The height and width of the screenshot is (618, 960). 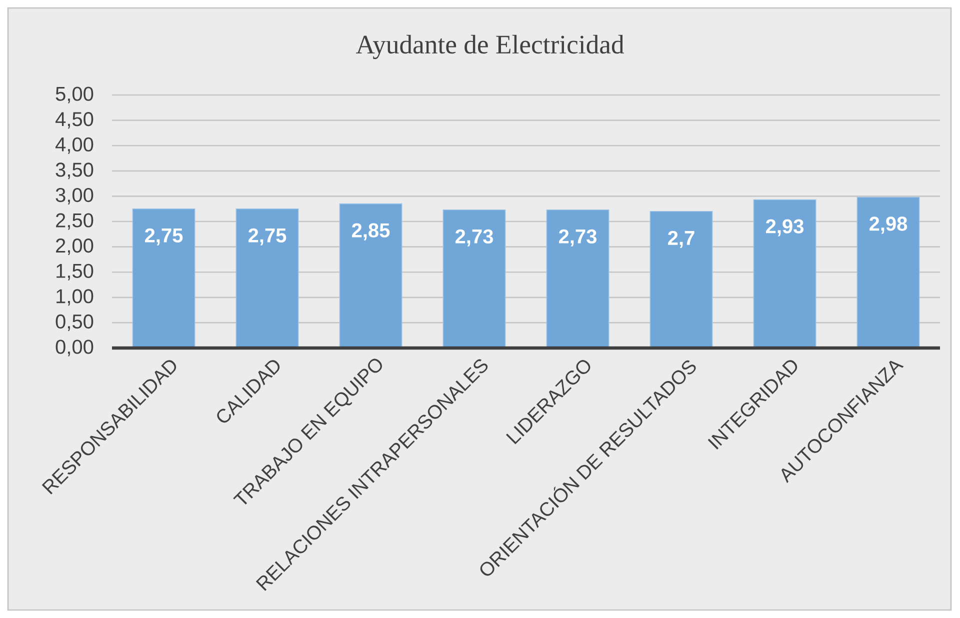 I want to click on y-tick-label: 2,50, so click(x=75, y=221).